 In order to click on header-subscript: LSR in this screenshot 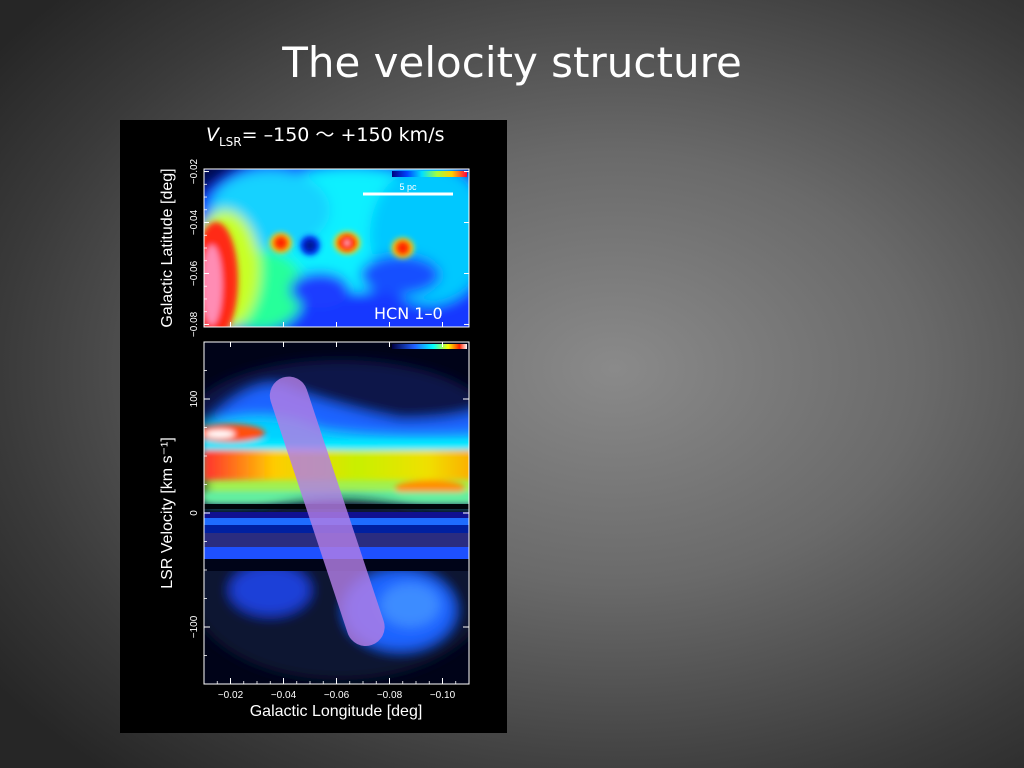, I will do `click(230, 142)`.